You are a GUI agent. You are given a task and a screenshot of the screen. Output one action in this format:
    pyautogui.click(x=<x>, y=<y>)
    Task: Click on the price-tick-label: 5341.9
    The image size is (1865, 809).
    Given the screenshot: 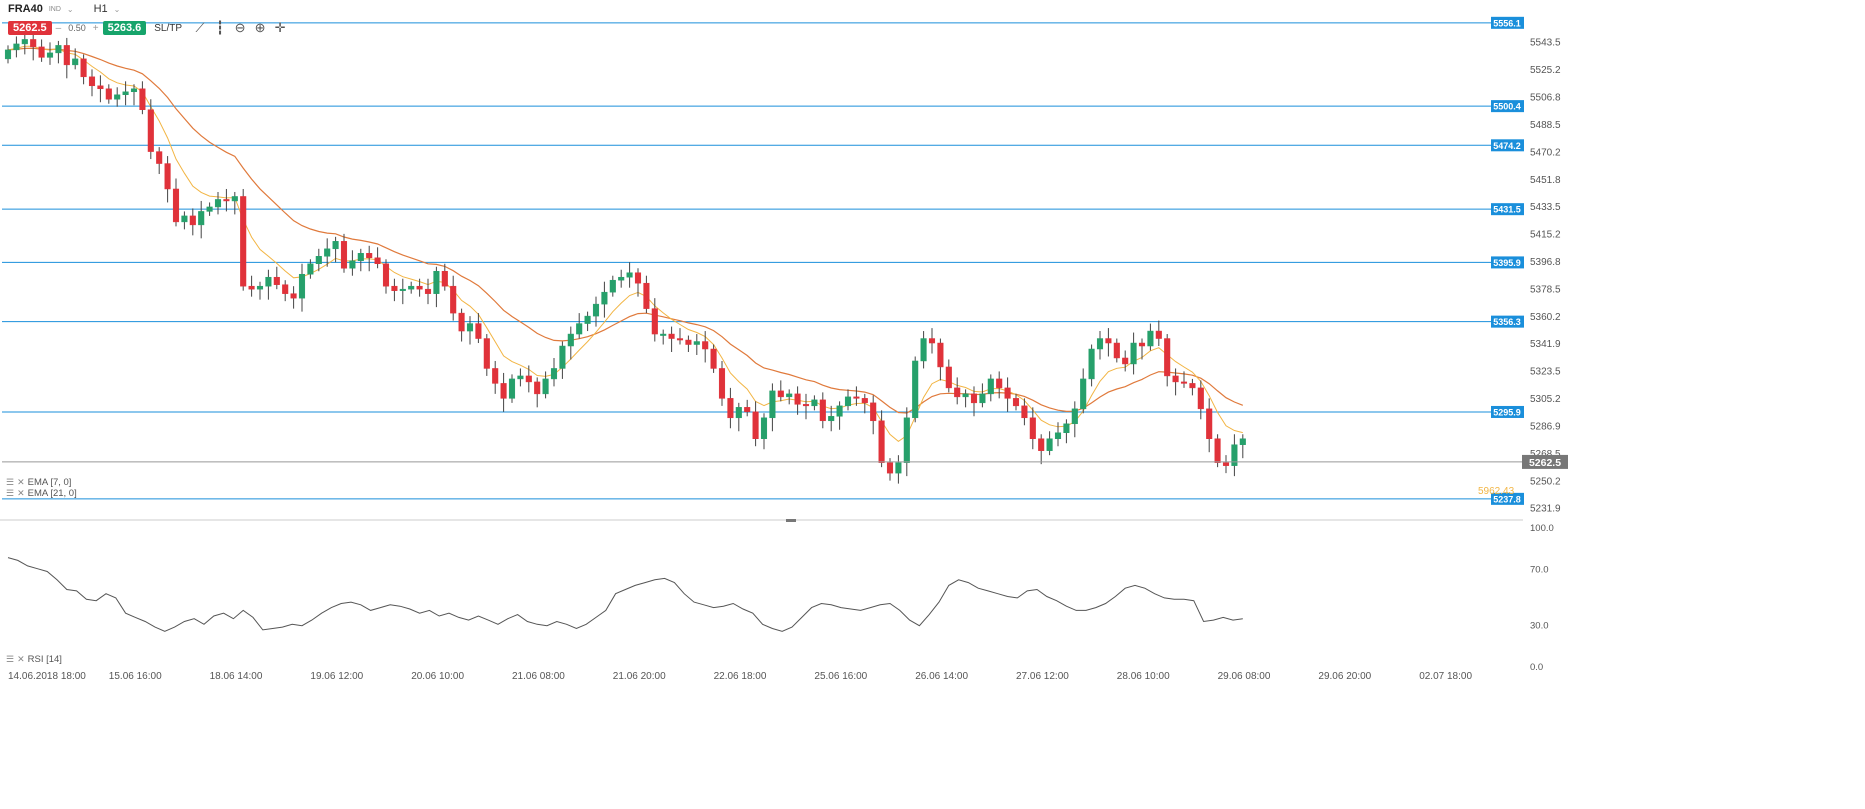 What is the action you would take?
    pyautogui.click(x=1545, y=344)
    